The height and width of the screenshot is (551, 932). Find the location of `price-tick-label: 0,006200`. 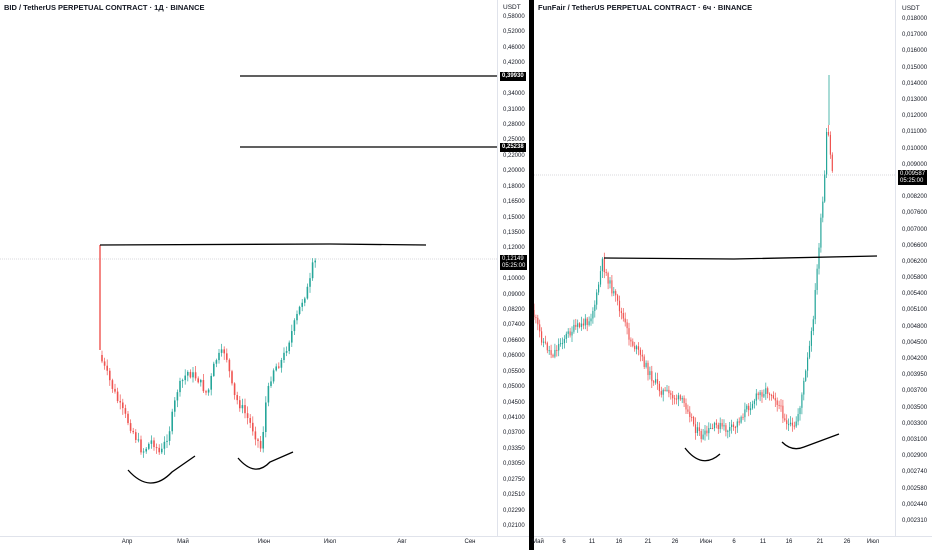

price-tick-label: 0,006200 is located at coordinates (915, 261).